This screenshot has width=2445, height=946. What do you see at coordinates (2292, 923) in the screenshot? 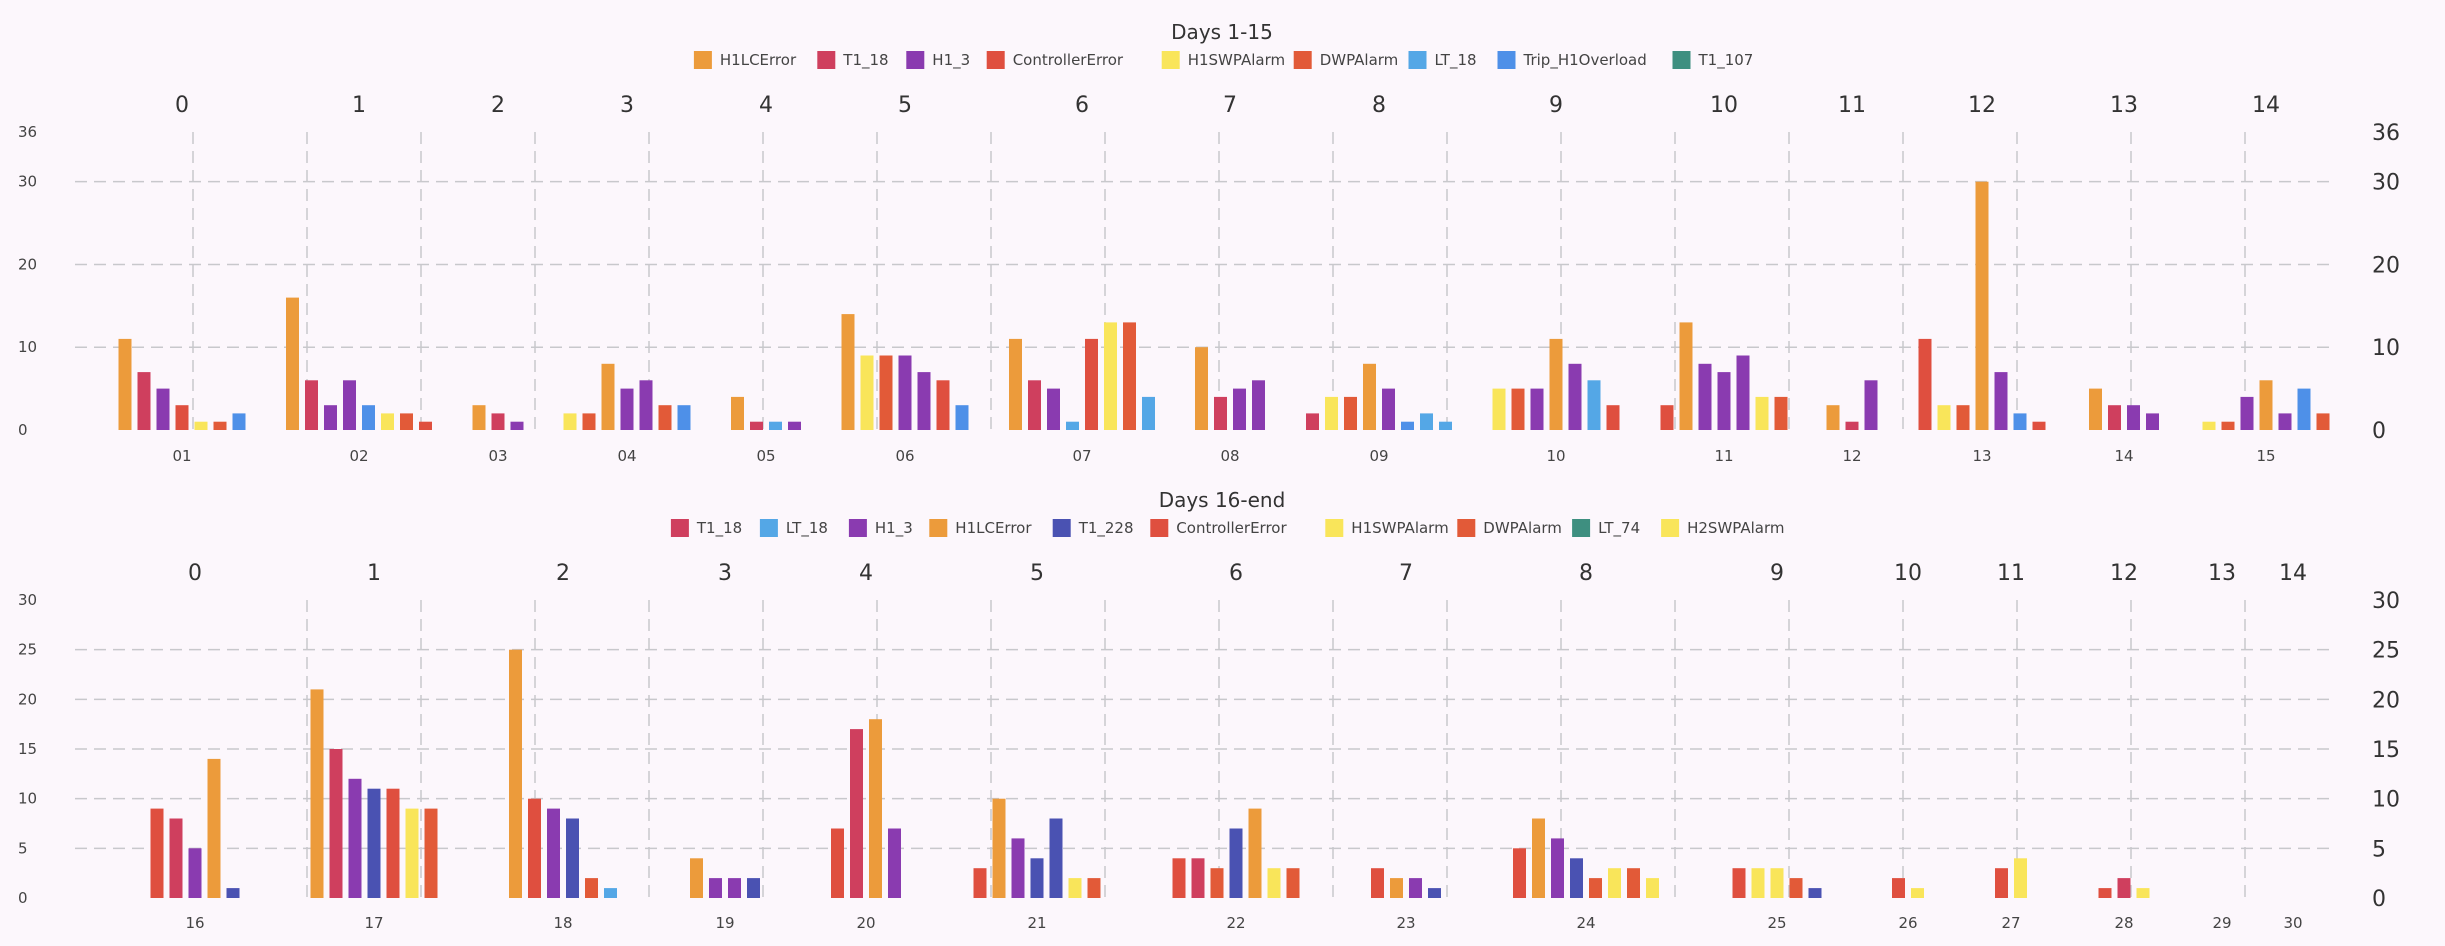
I see `x-tick-bottom: 30` at bounding box center [2292, 923].